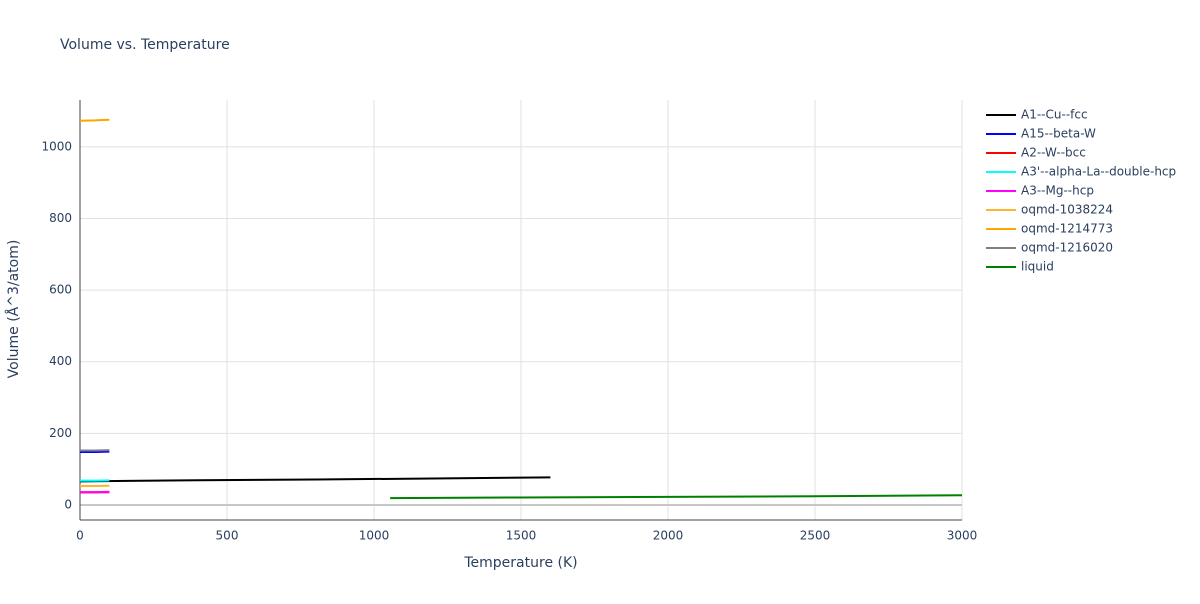  Describe the element at coordinates (1058, 134) in the screenshot. I see `legend-label: A15--beta-W` at that location.